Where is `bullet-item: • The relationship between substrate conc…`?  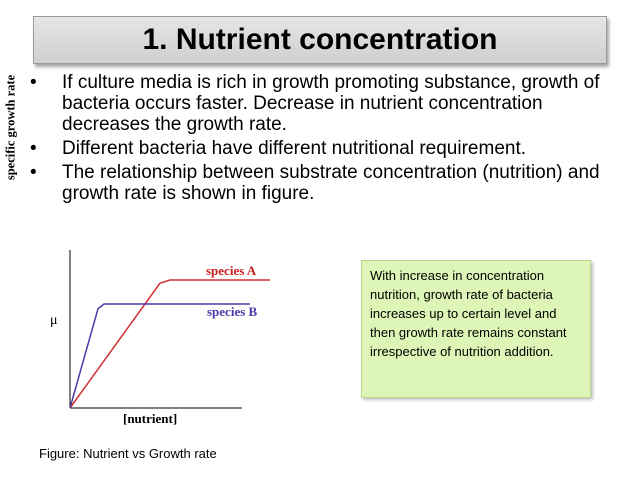 bullet-item: • The relationship between substrate conc… is located at coordinates (322, 183).